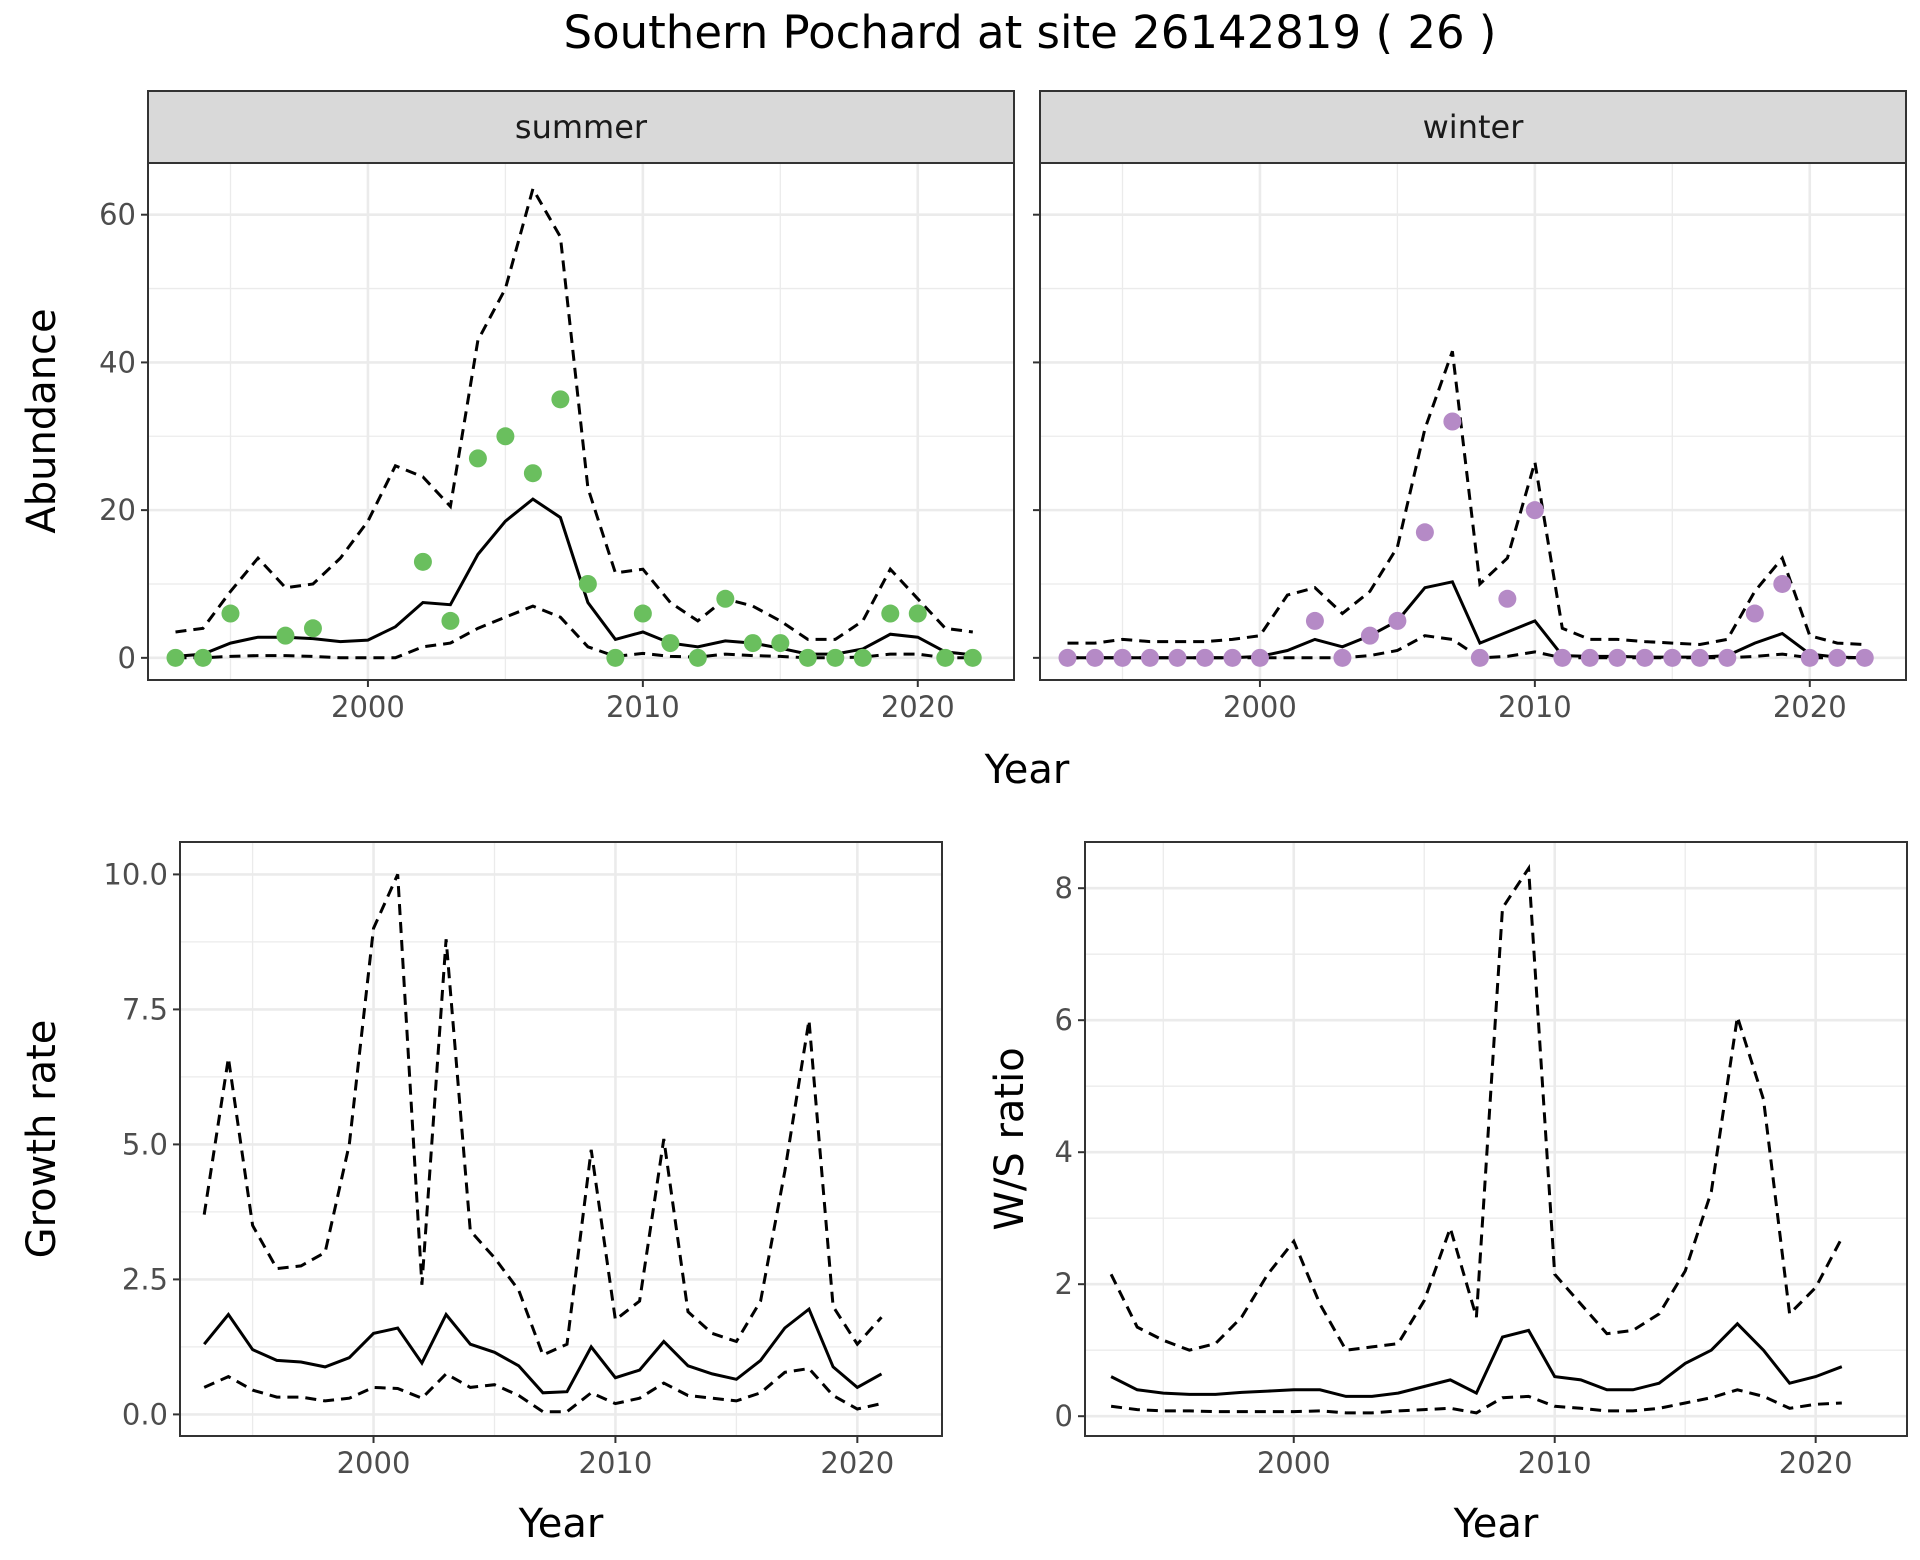  I want to click on abundance-summer-y-tick-label: 20, so click(117, 510).